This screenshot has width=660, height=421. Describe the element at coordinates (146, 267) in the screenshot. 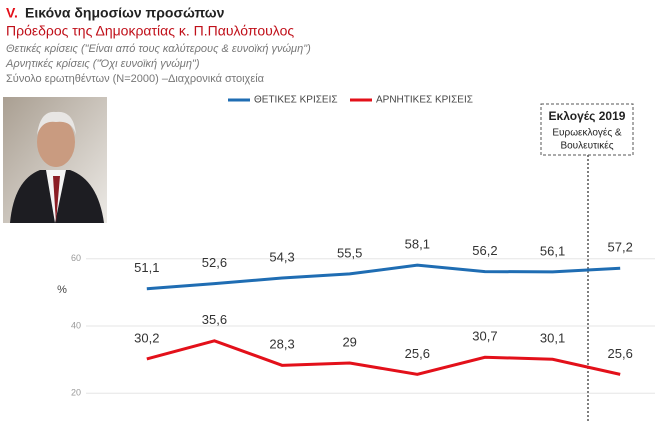

I see `data-label: 51,1` at that location.